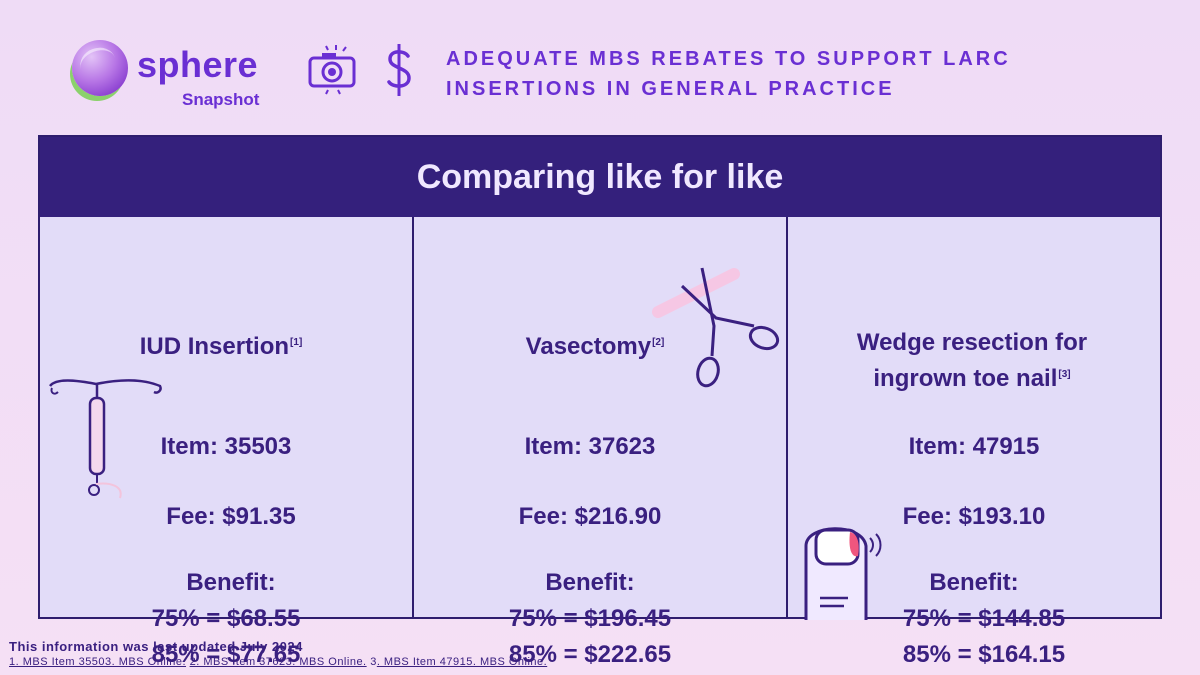  What do you see at coordinates (972, 378) in the screenshot?
I see `procedure-name-line2: ingrown toe nail[3]` at bounding box center [972, 378].